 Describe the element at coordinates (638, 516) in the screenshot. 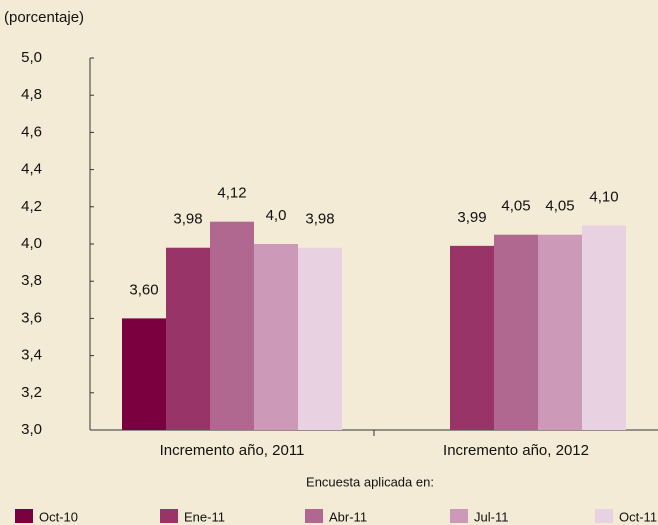

I see `legend-label: Oct-11` at that location.